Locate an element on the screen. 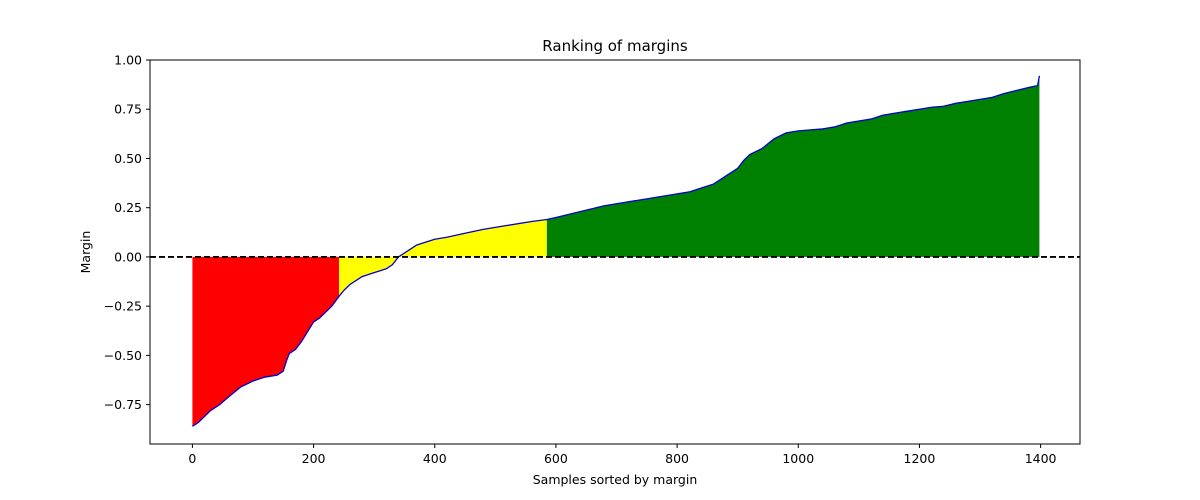 The height and width of the screenshot is (500, 1200). y-tick-label: 0.50 is located at coordinates (128, 158).